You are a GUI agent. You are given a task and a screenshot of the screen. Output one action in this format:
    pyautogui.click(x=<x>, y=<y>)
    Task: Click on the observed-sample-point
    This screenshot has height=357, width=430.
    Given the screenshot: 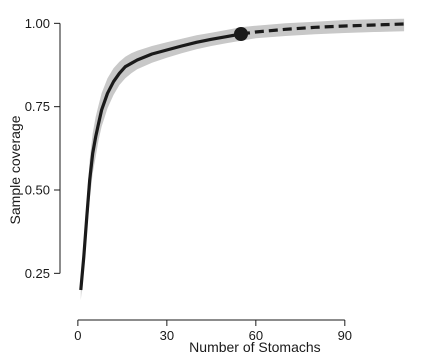 What is the action you would take?
    pyautogui.click(x=241, y=34)
    